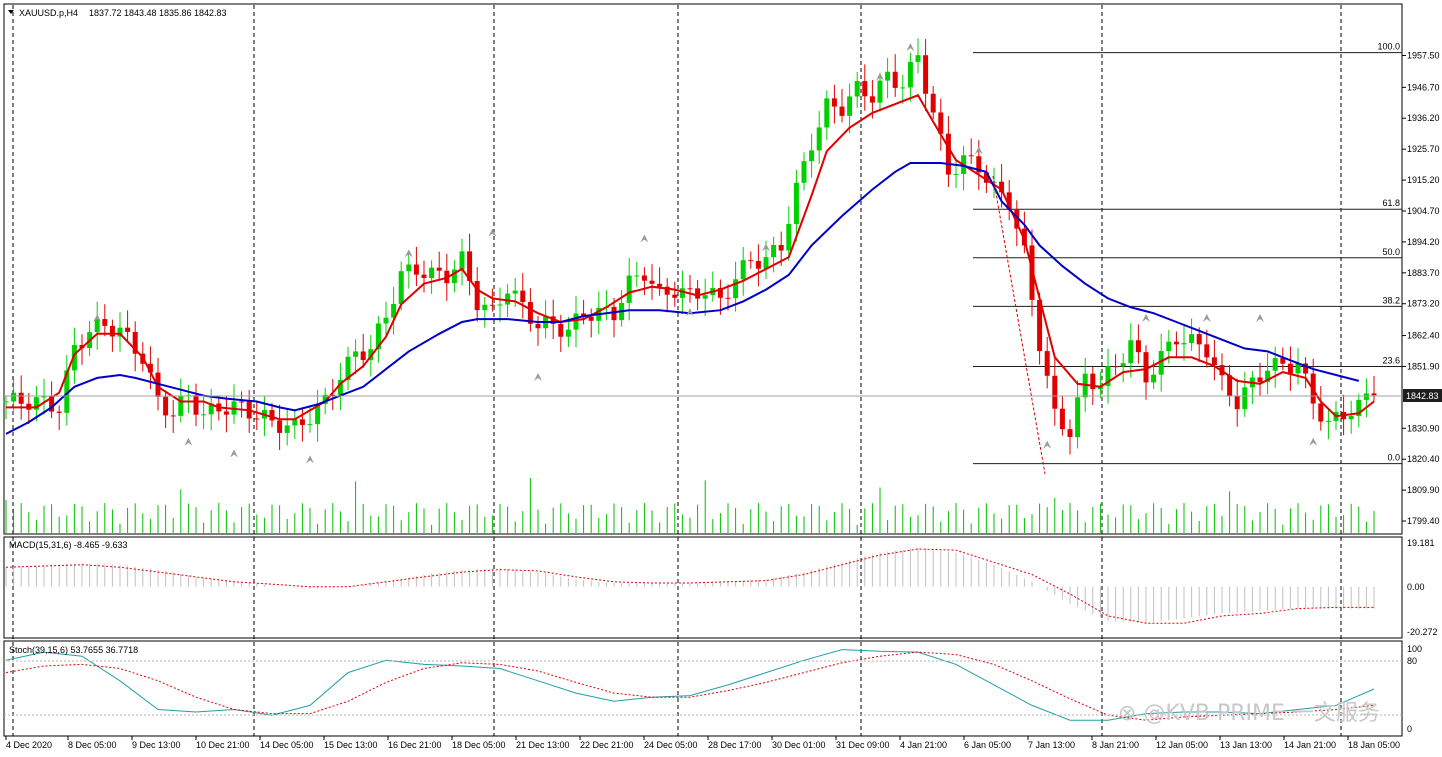  I want to click on time-tick-label: 18 Jan 05:00, so click(1374, 745).